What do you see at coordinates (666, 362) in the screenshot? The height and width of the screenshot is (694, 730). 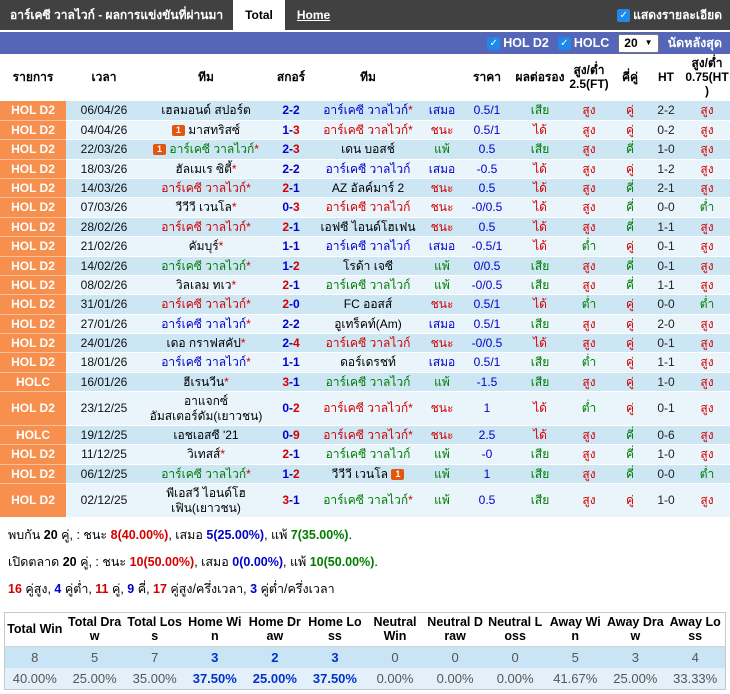 I see `halftime-score-cell: 1-1` at bounding box center [666, 362].